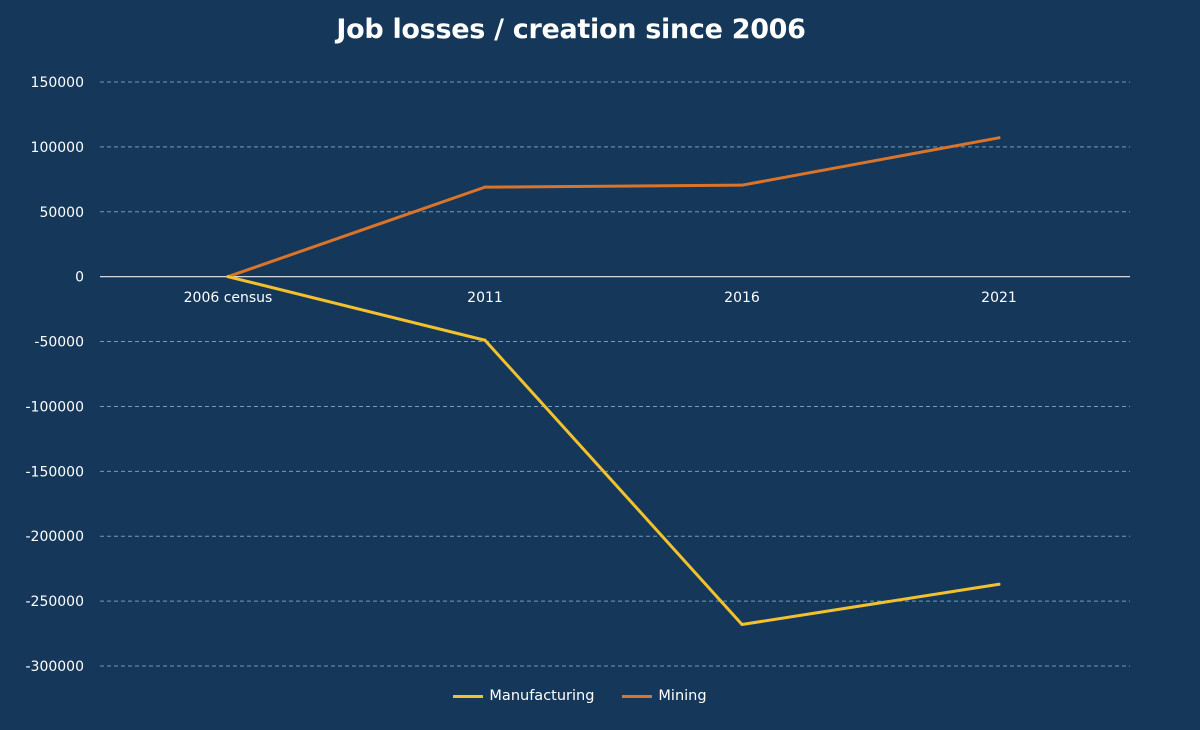 This screenshot has height=730, width=1200. Describe the element at coordinates (55, 537) in the screenshot. I see `y-tick-label: -200000` at that location.